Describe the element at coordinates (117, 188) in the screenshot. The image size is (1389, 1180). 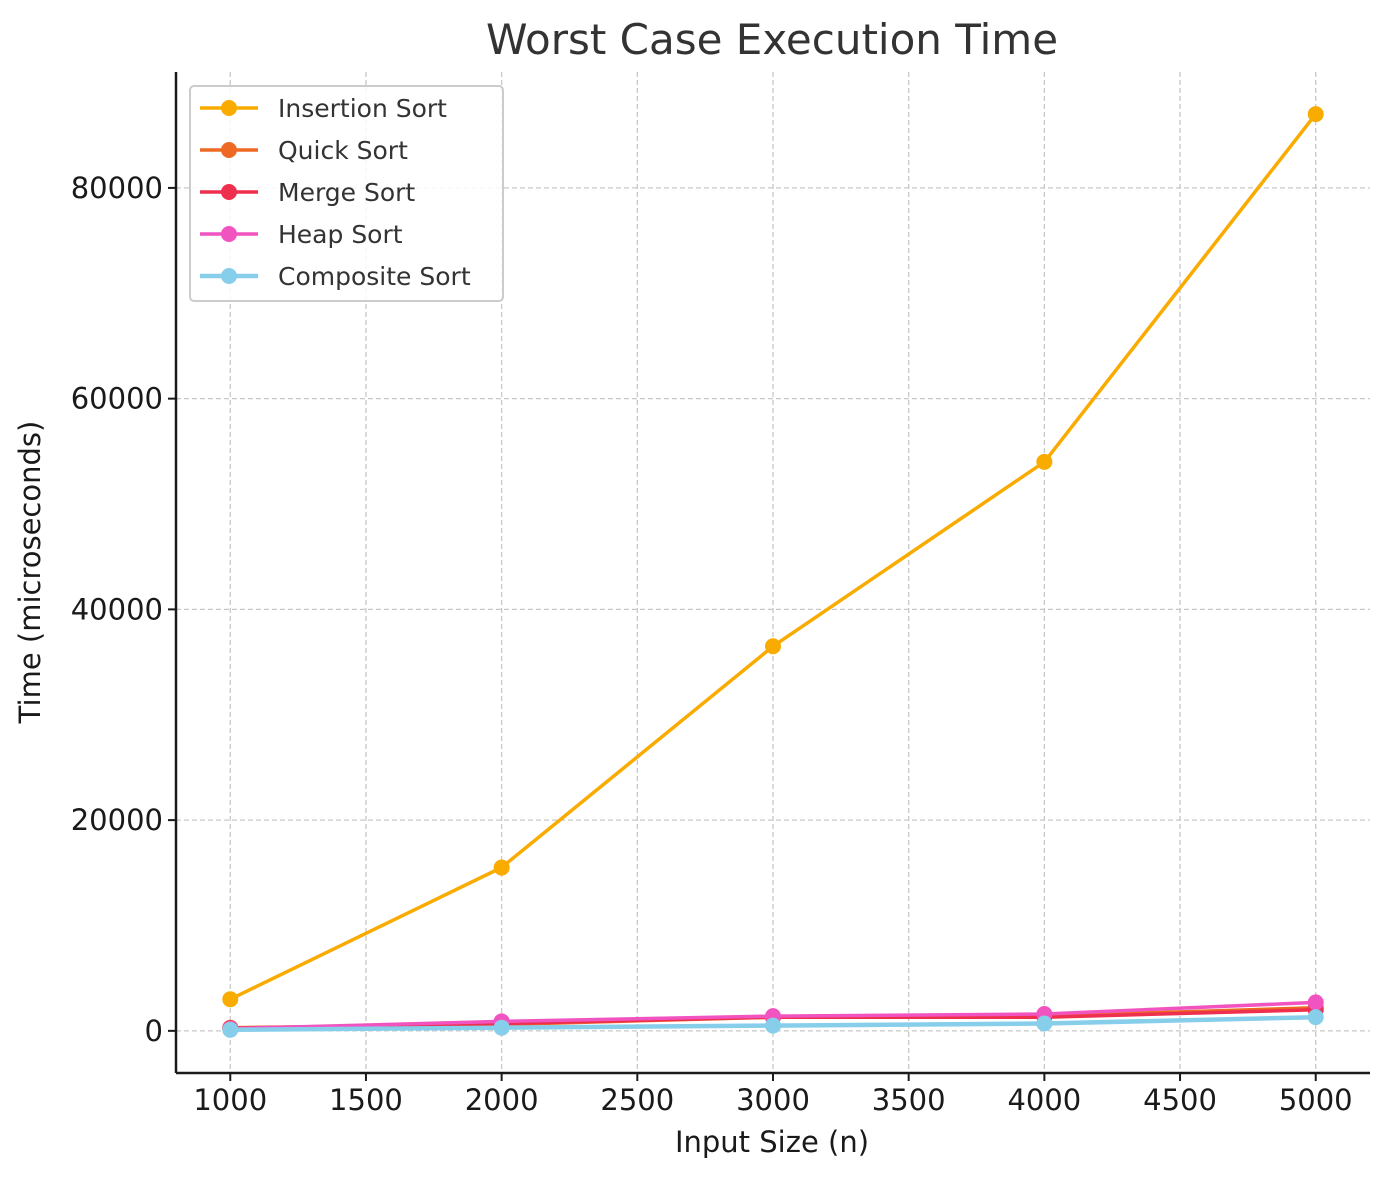
I see `y-tick-label: 80000` at that location.